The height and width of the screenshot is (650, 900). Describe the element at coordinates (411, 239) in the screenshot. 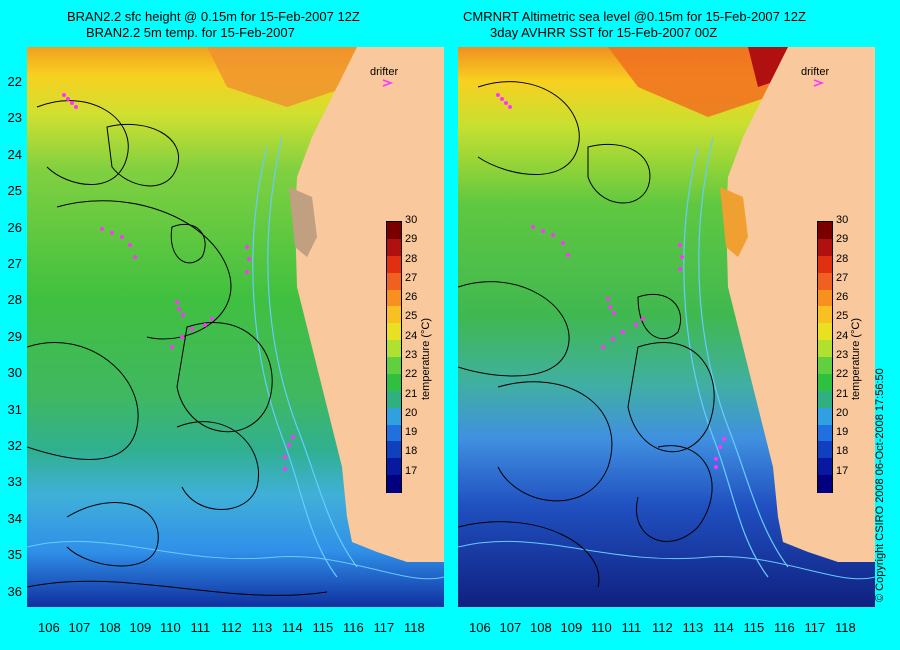

I see `colorbar-tick-label: 29` at that location.